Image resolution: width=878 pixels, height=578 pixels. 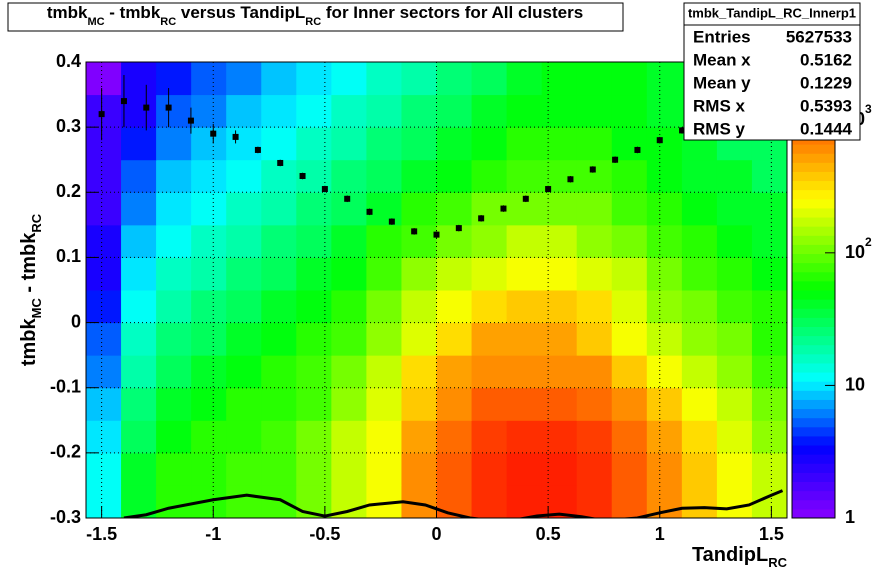 I want to click on stats-key: Mean y, so click(x=722, y=82).